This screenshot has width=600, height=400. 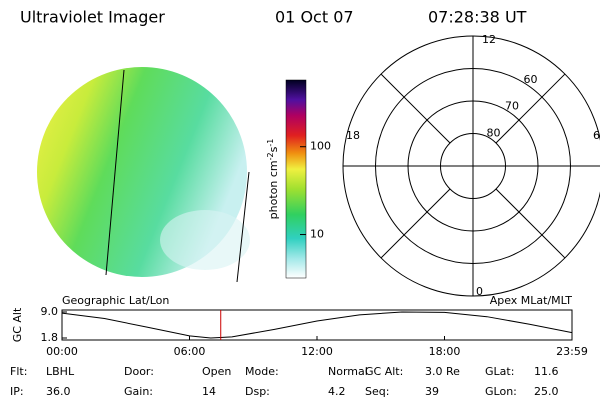 I want to click on mlt-label: 6, so click(x=596, y=135).